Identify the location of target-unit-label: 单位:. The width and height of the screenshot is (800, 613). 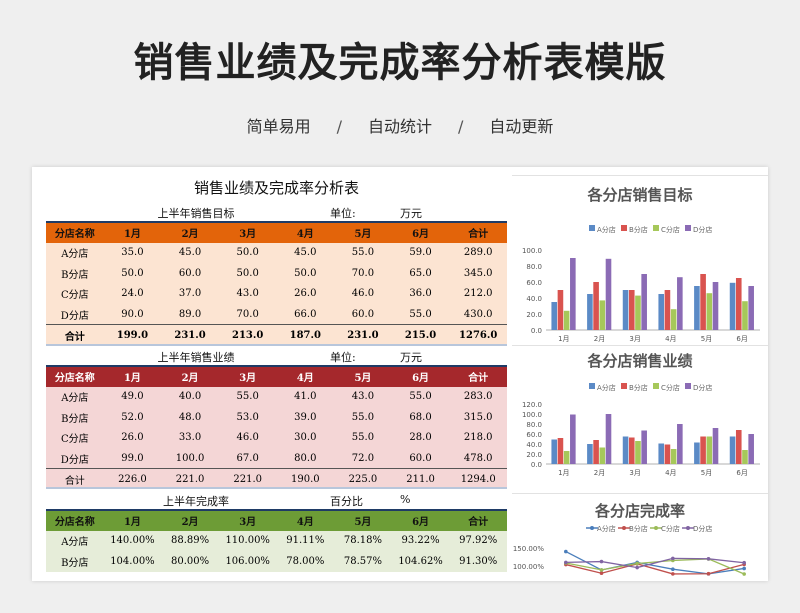
(343, 213).